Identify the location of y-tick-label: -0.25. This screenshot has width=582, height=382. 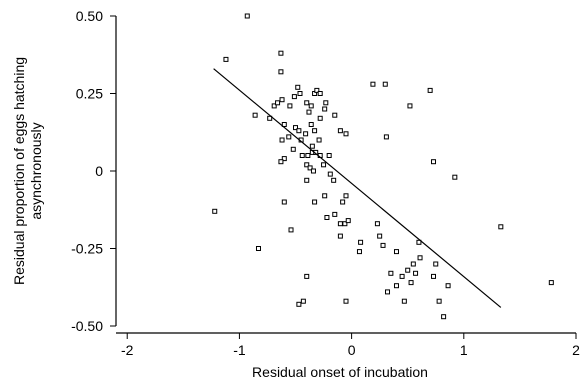
(87, 249).